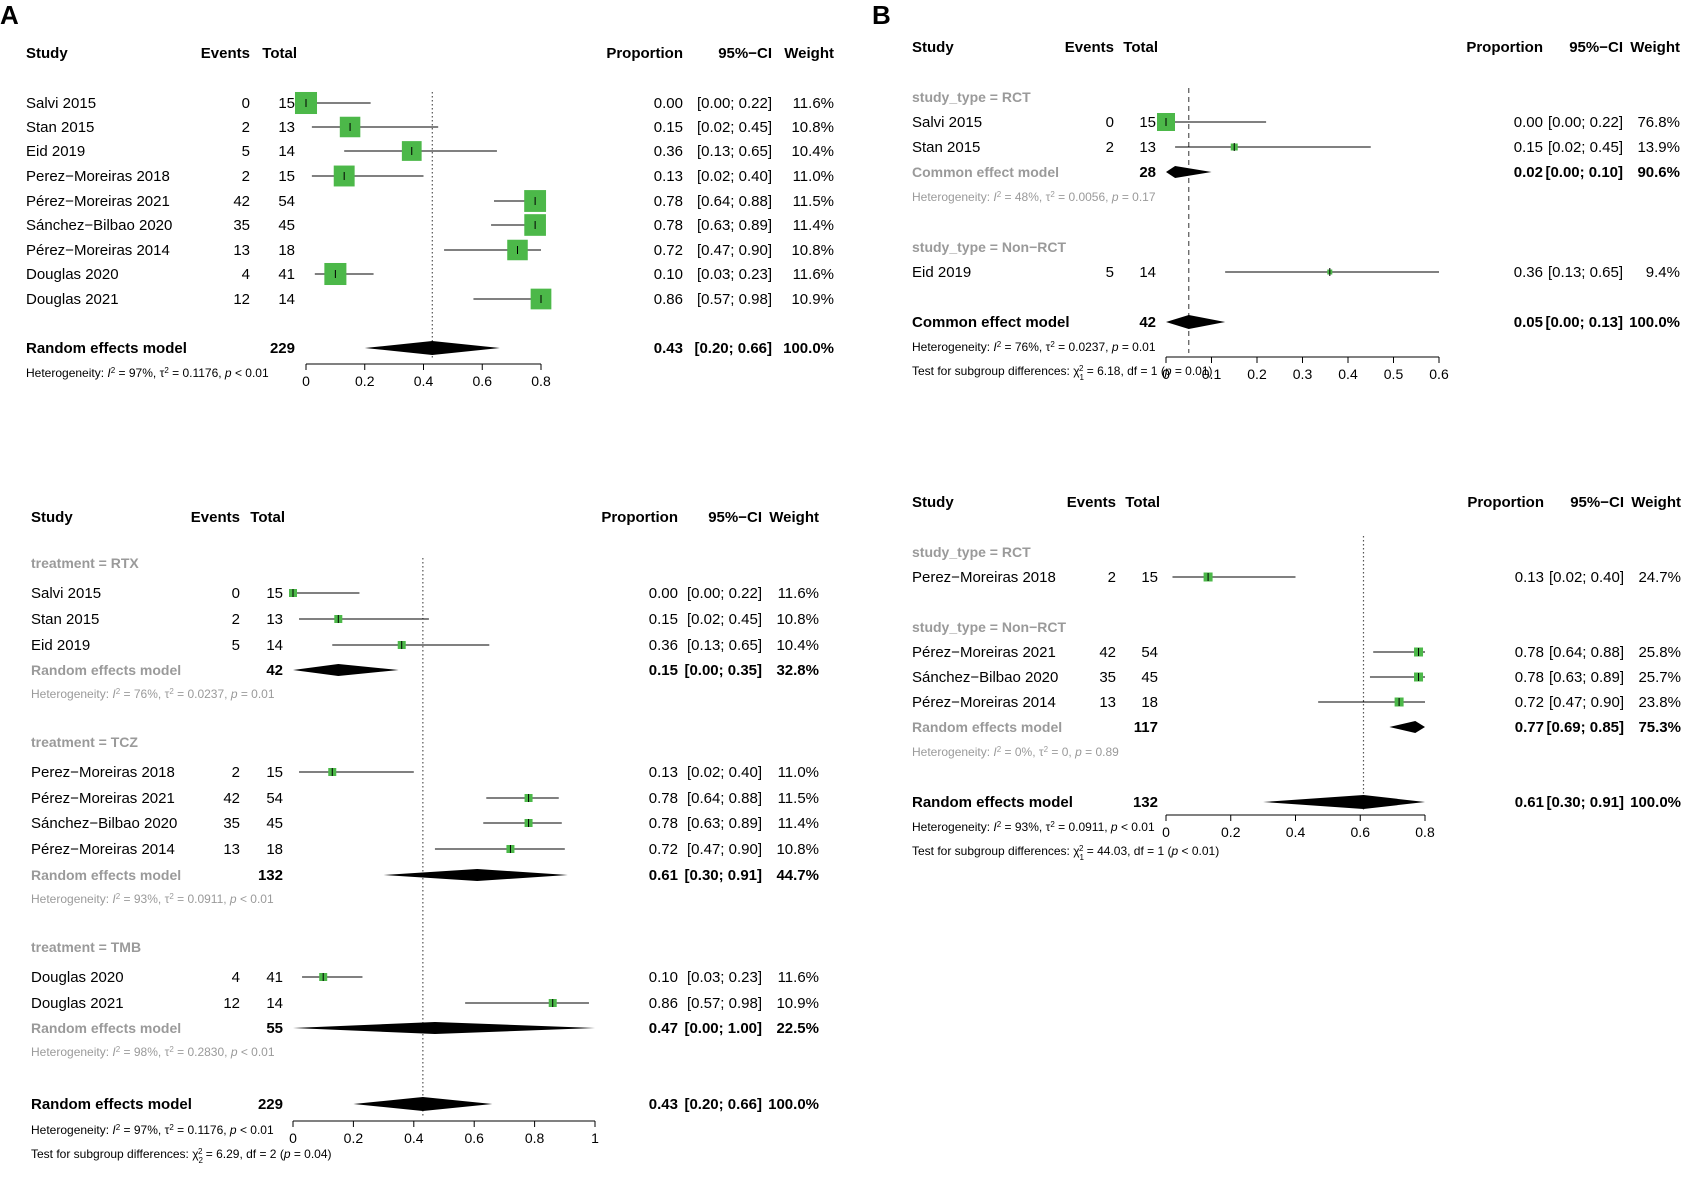 This screenshot has height=1181, width=1685. I want to click on study-weight: 10.9%, so click(797, 1003).